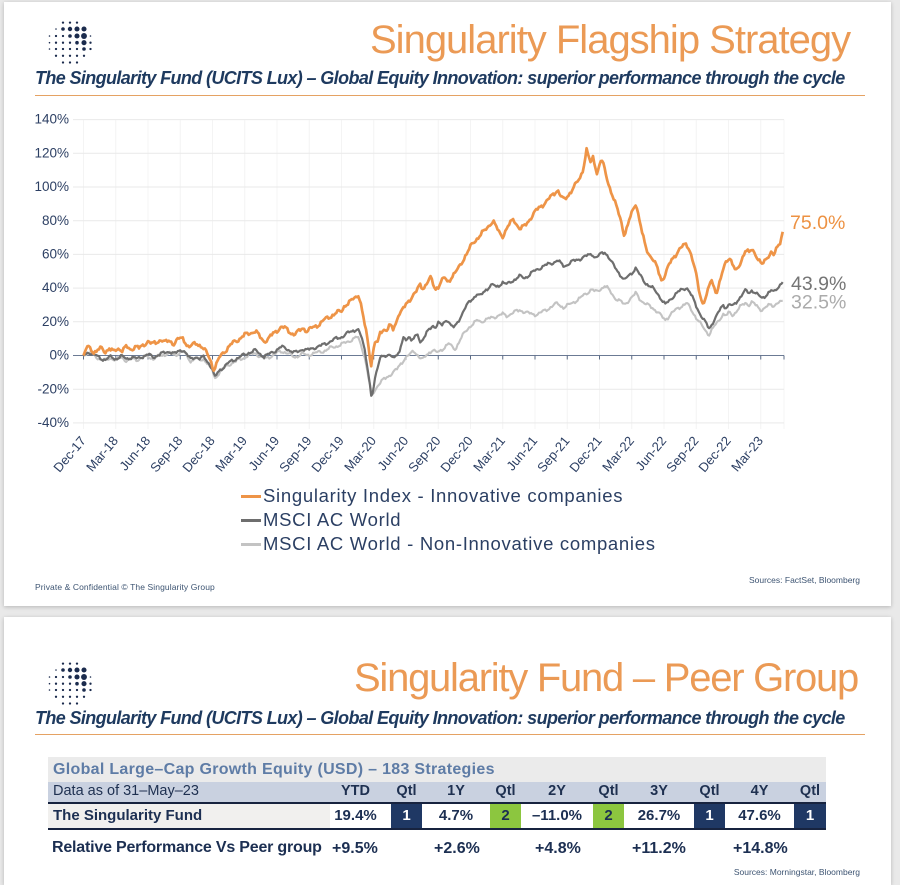  I want to click on svg-text: Dec-22, so click(714, 454).